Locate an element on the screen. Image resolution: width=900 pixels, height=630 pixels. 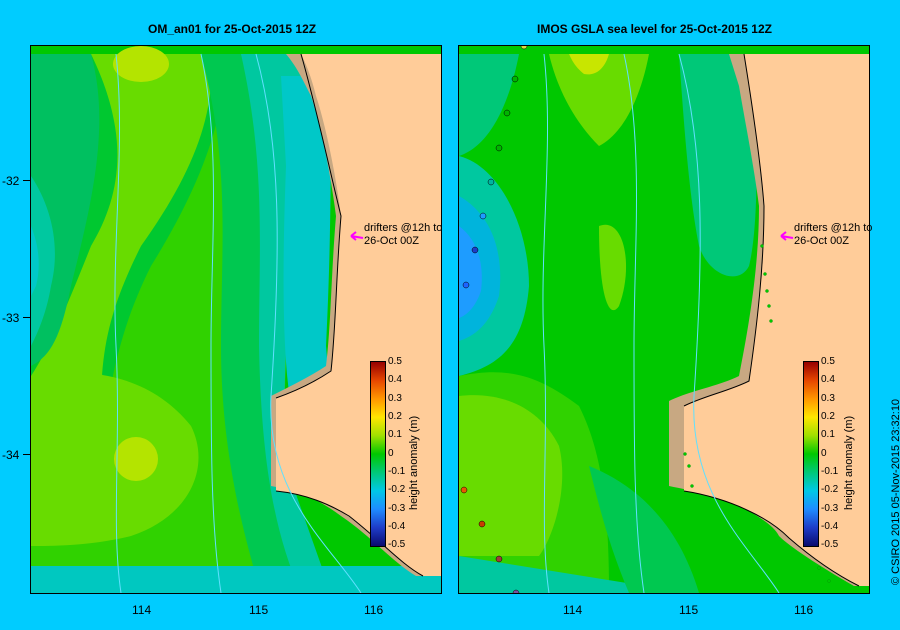
right-drifters-line2: 26-Oct 00Z is located at coordinates (822, 241).